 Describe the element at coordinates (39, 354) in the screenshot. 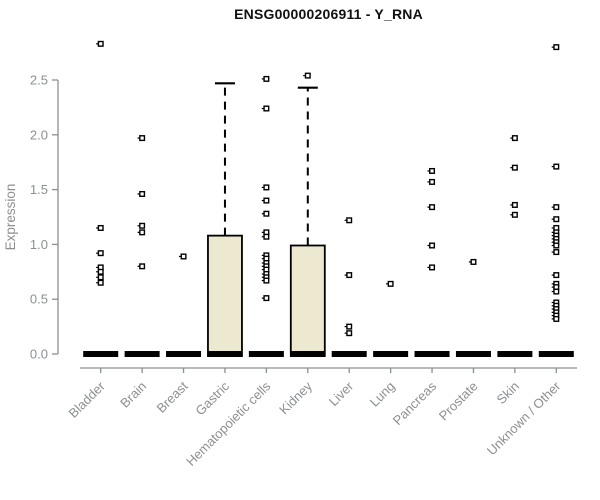

I see `y-tick-label: 0.0` at that location.